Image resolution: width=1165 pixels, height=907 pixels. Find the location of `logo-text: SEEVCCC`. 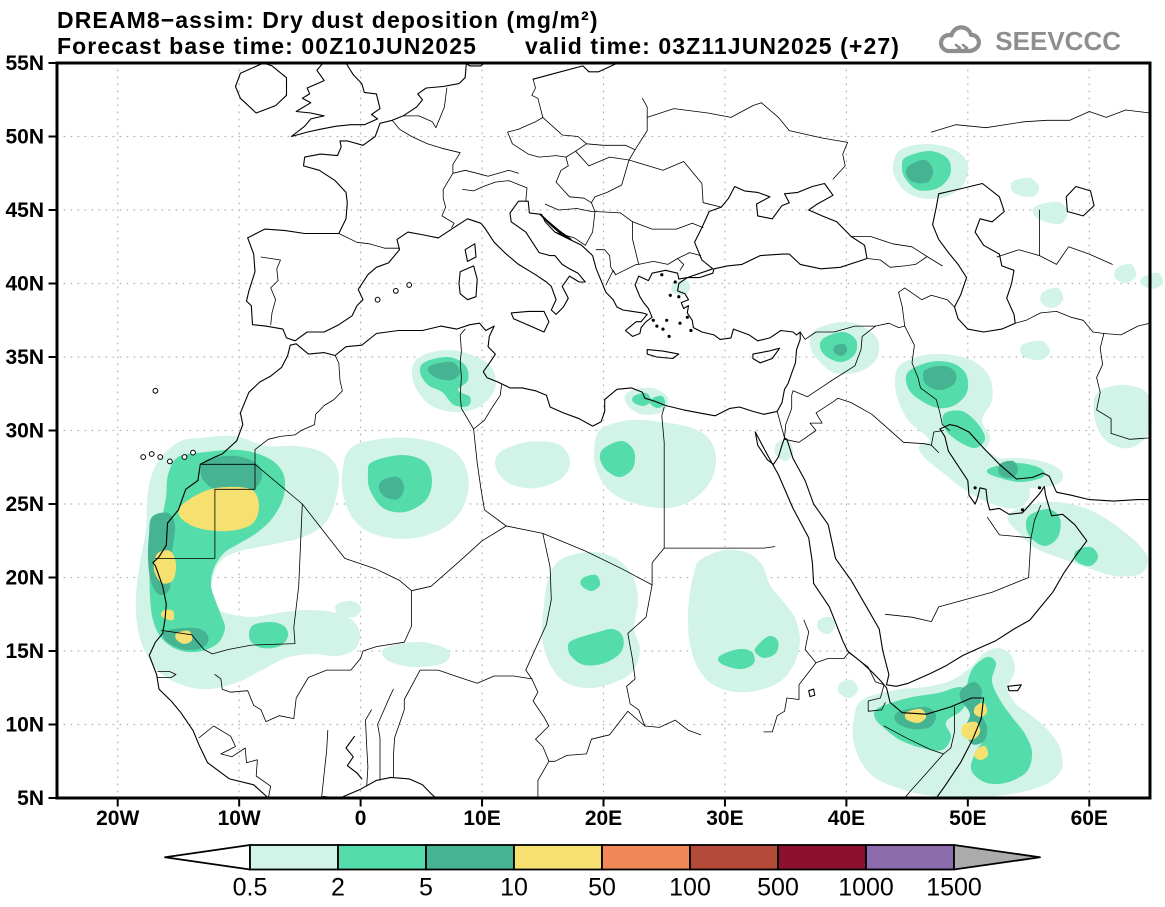

logo-text: SEEVCCC is located at coordinates (1058, 40).